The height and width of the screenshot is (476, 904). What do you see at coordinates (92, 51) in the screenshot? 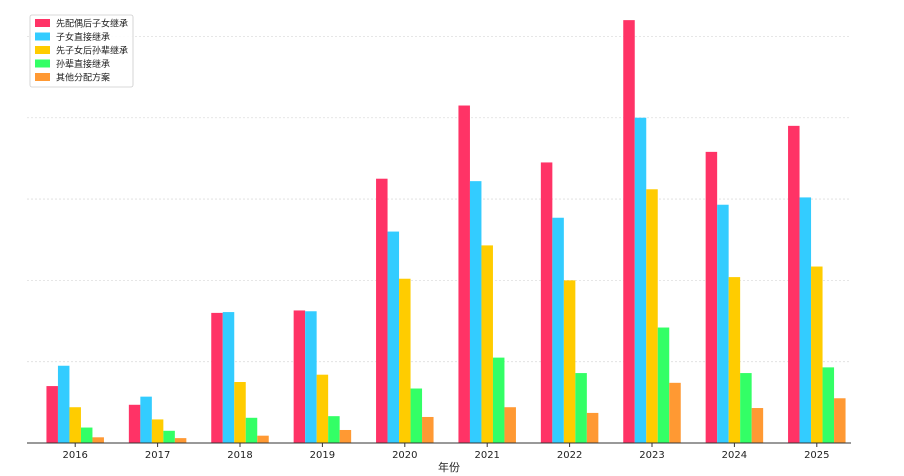
I see `legend-label: 先子女后孙辈继承` at bounding box center [92, 51].